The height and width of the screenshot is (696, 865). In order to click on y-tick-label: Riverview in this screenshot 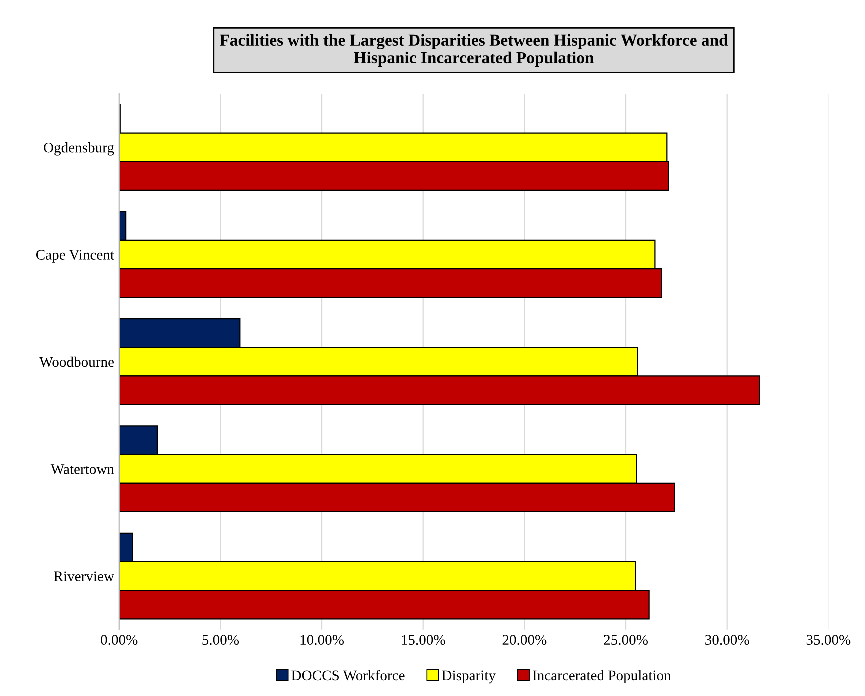, I will do `click(84, 577)`.